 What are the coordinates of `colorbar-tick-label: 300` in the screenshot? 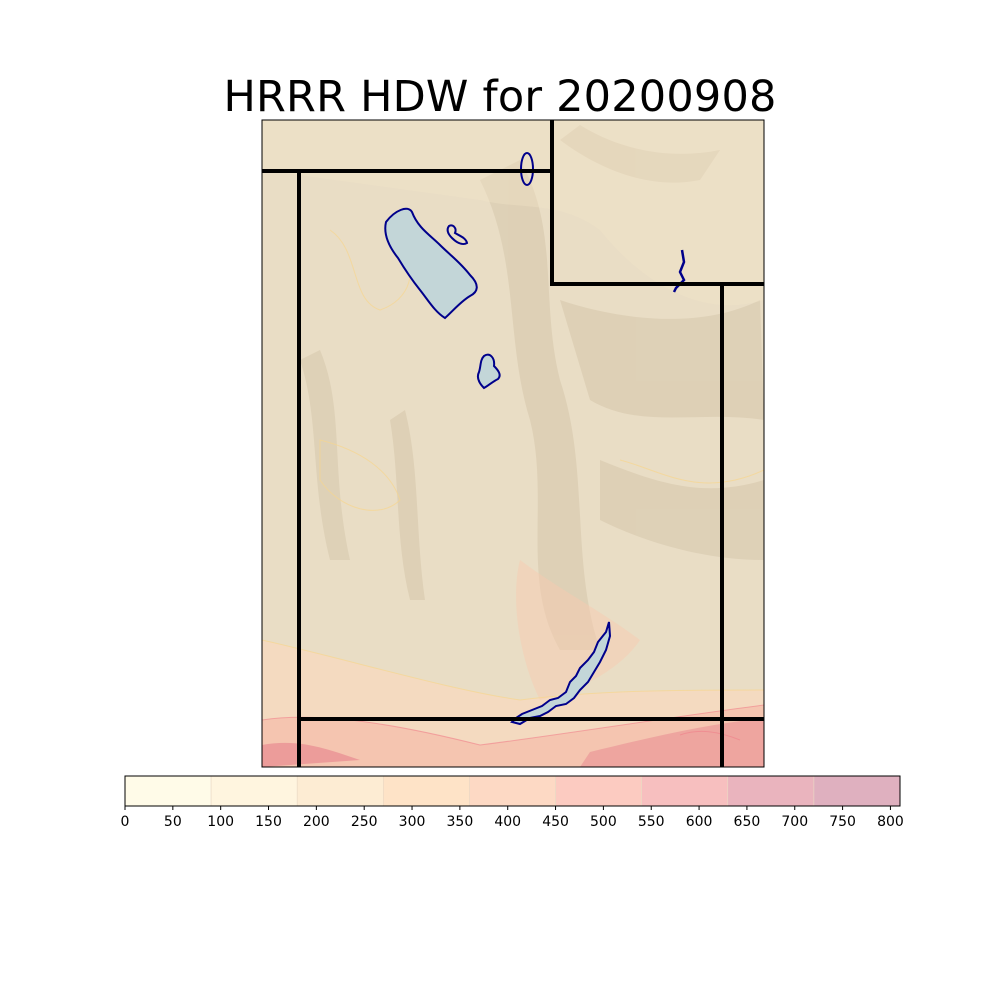 It's located at (412, 822).